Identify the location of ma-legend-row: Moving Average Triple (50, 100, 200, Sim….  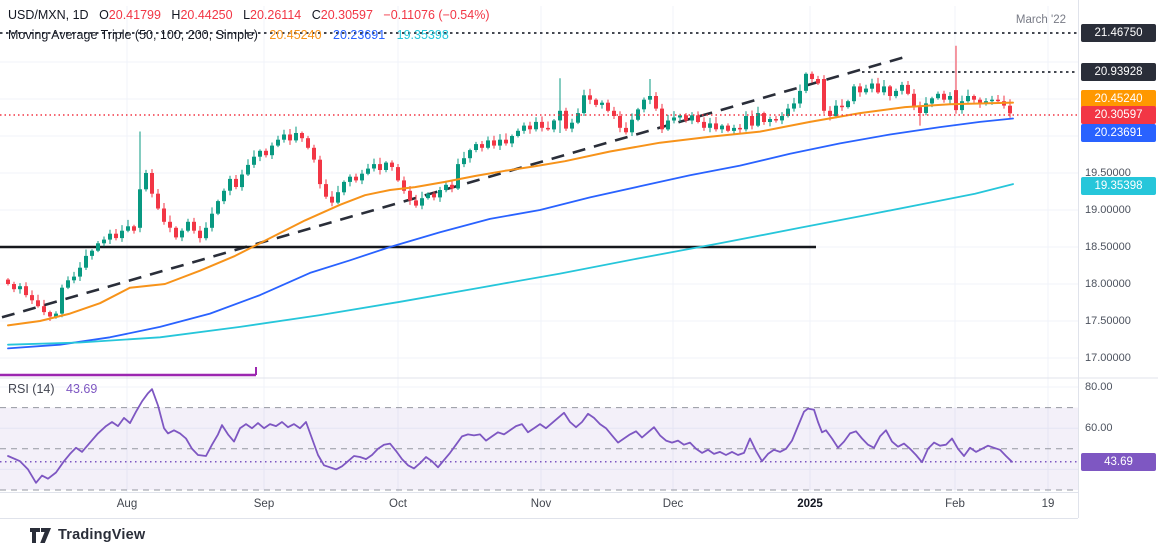
(249, 35).